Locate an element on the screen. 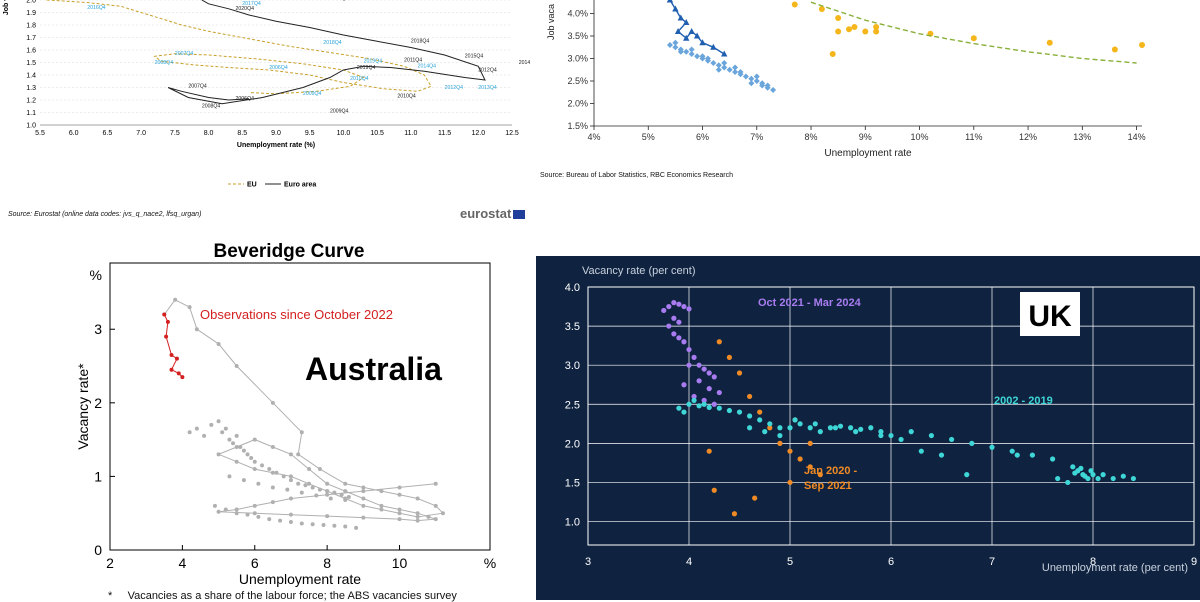 The height and width of the screenshot is (602, 1200). au-x-tick-label: 4 is located at coordinates (182, 563).